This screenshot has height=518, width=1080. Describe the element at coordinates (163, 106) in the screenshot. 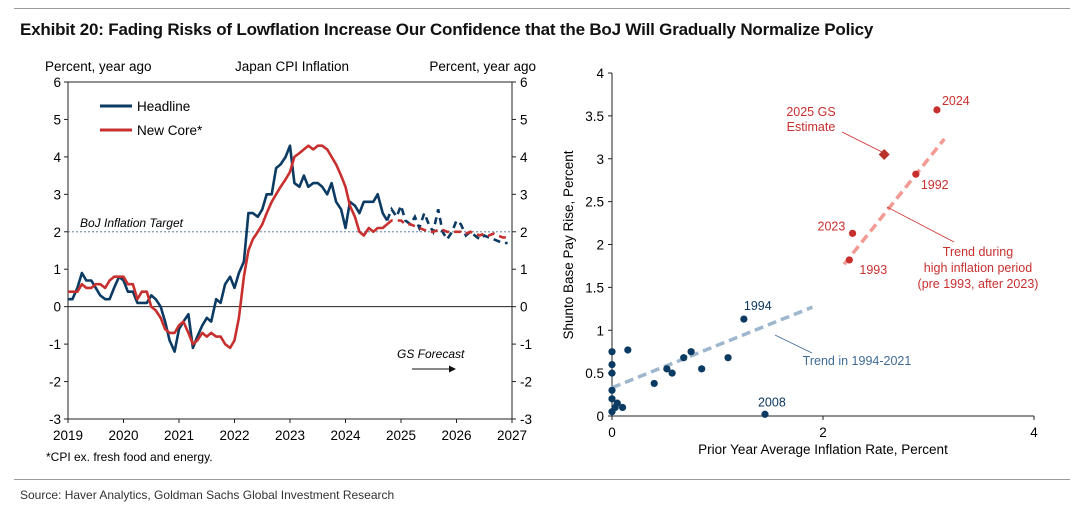

I see `legend-headline-label: Headline` at that location.